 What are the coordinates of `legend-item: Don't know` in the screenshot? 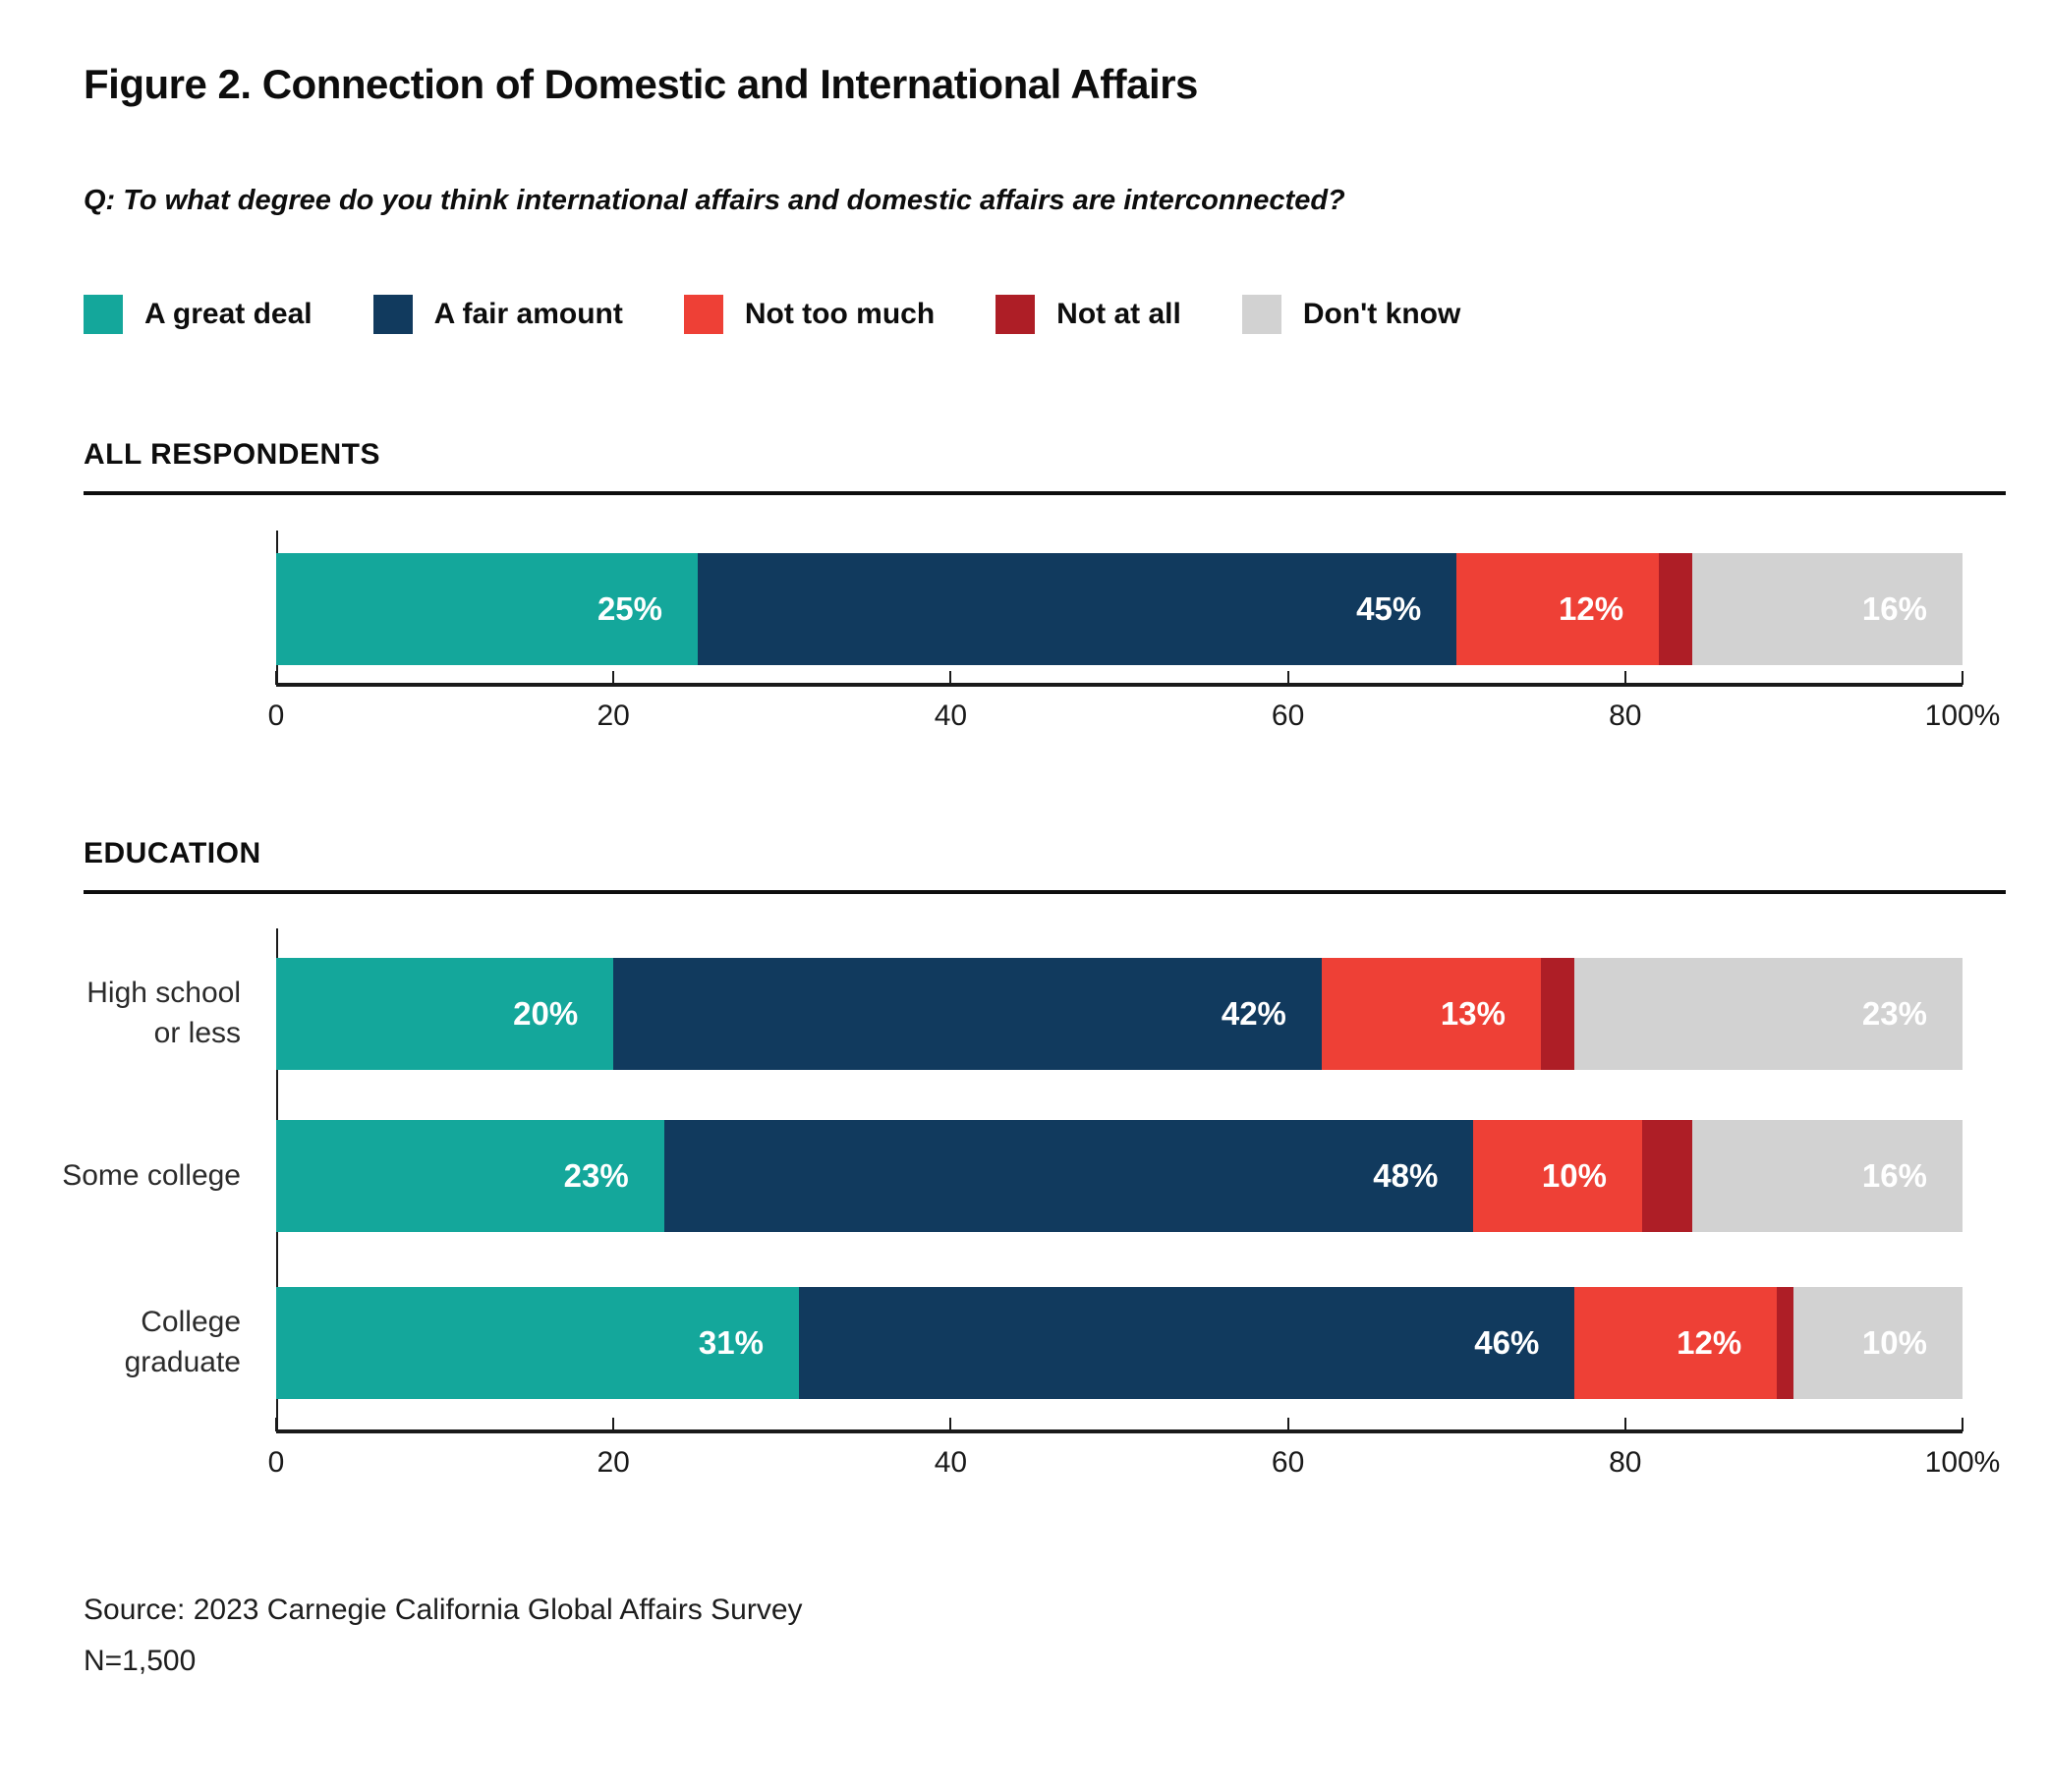 It's located at (1351, 314).